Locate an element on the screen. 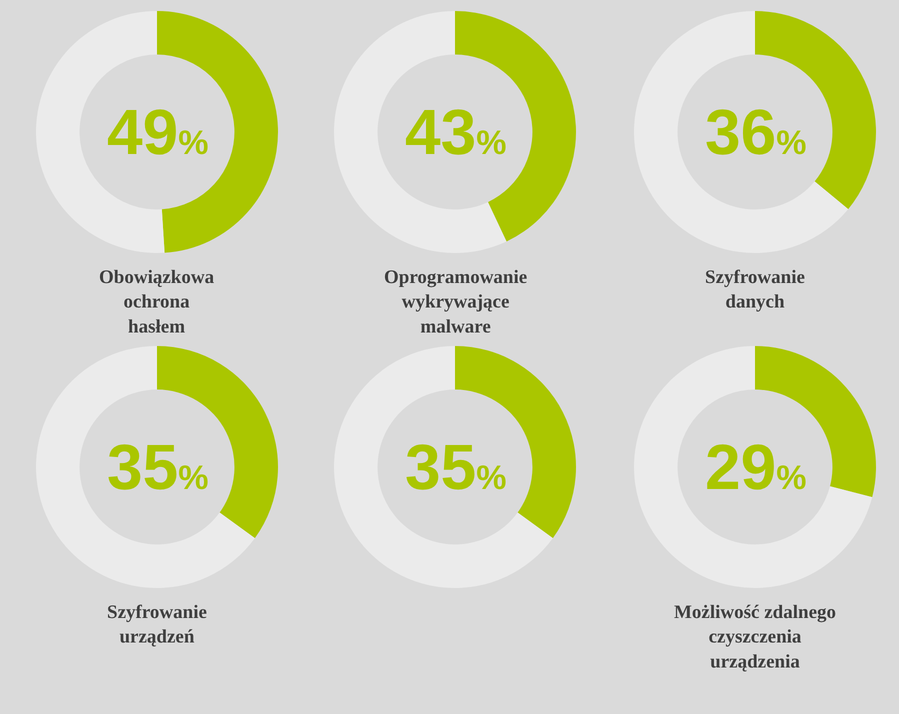 This screenshot has width=899, height=714. text: Możliwość zdalnego czyszczenia urządzenia is located at coordinates (755, 637).